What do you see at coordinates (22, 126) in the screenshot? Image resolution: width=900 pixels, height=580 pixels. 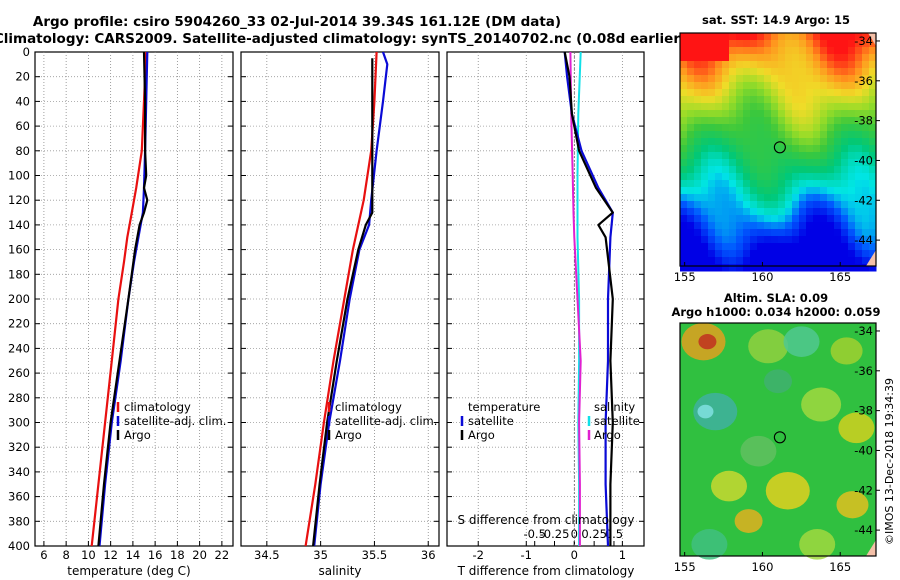 I see `depth-tick-label: 60` at bounding box center [22, 126].